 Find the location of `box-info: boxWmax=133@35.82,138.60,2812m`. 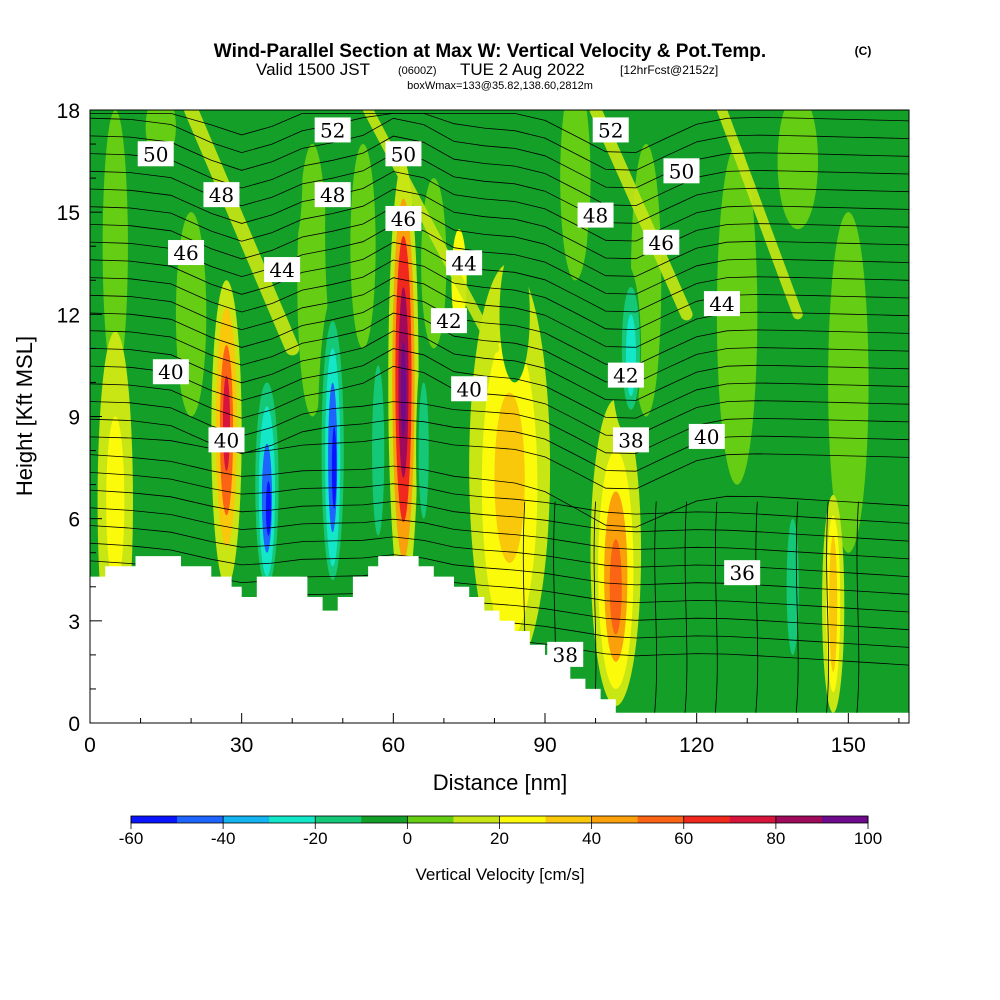

box-info: boxWmax=133@35.82,138.60,2812m is located at coordinates (500, 86).